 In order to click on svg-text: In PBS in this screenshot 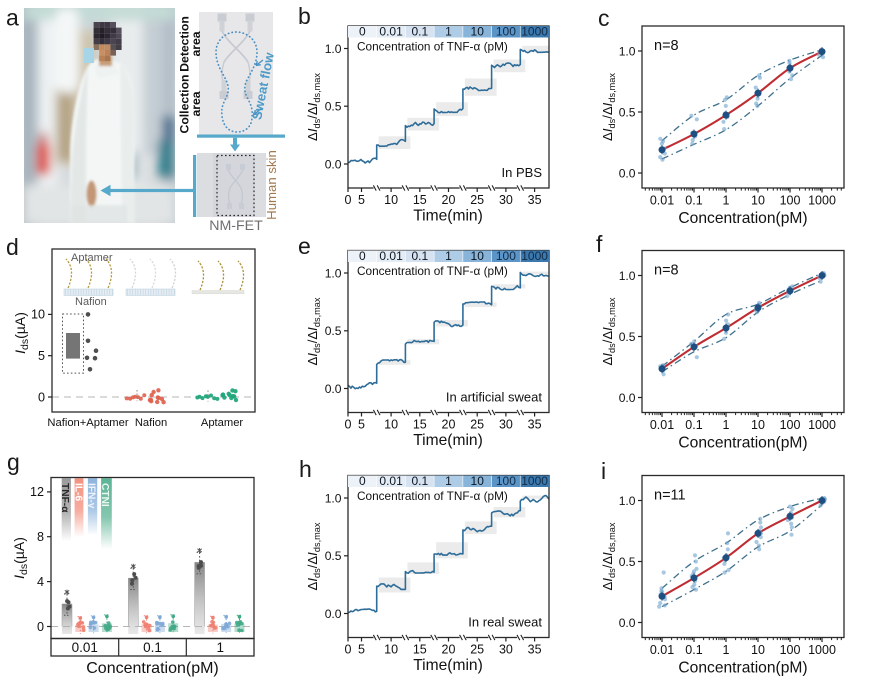, I will do `click(522, 172)`.